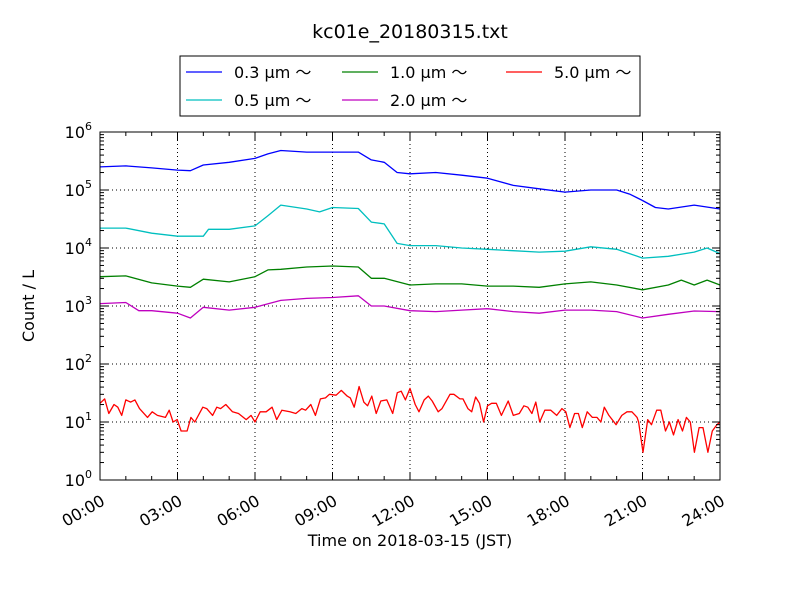 This screenshot has width=800, height=604. What do you see at coordinates (592, 72) in the screenshot?
I see `legend-label: 5.0 μm ～` at bounding box center [592, 72].